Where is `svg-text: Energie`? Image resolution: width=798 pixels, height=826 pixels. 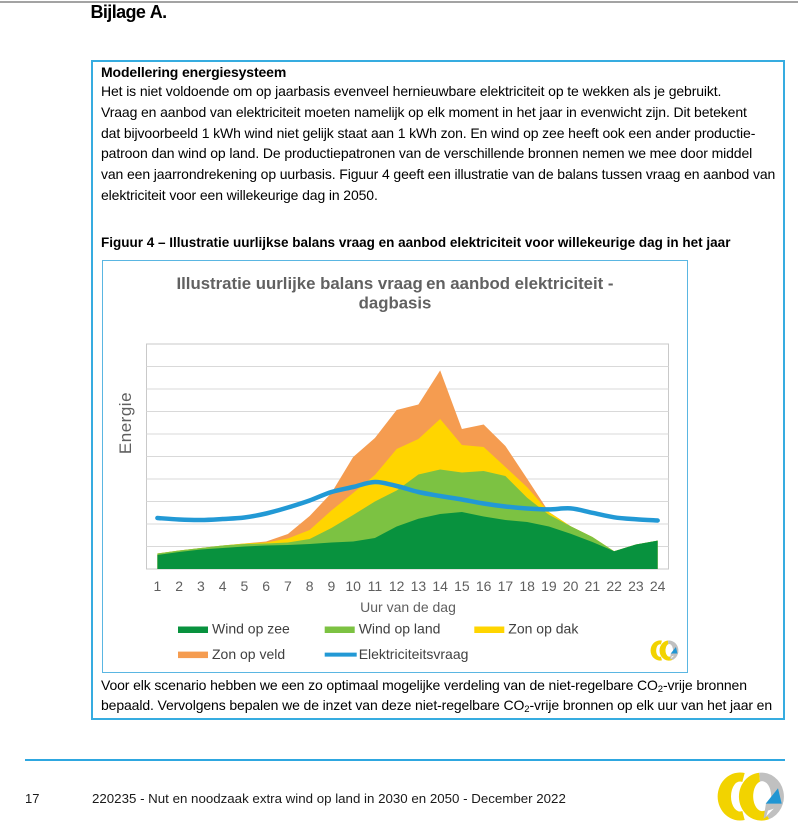 svg-text: Energie is located at coordinates (125, 423).